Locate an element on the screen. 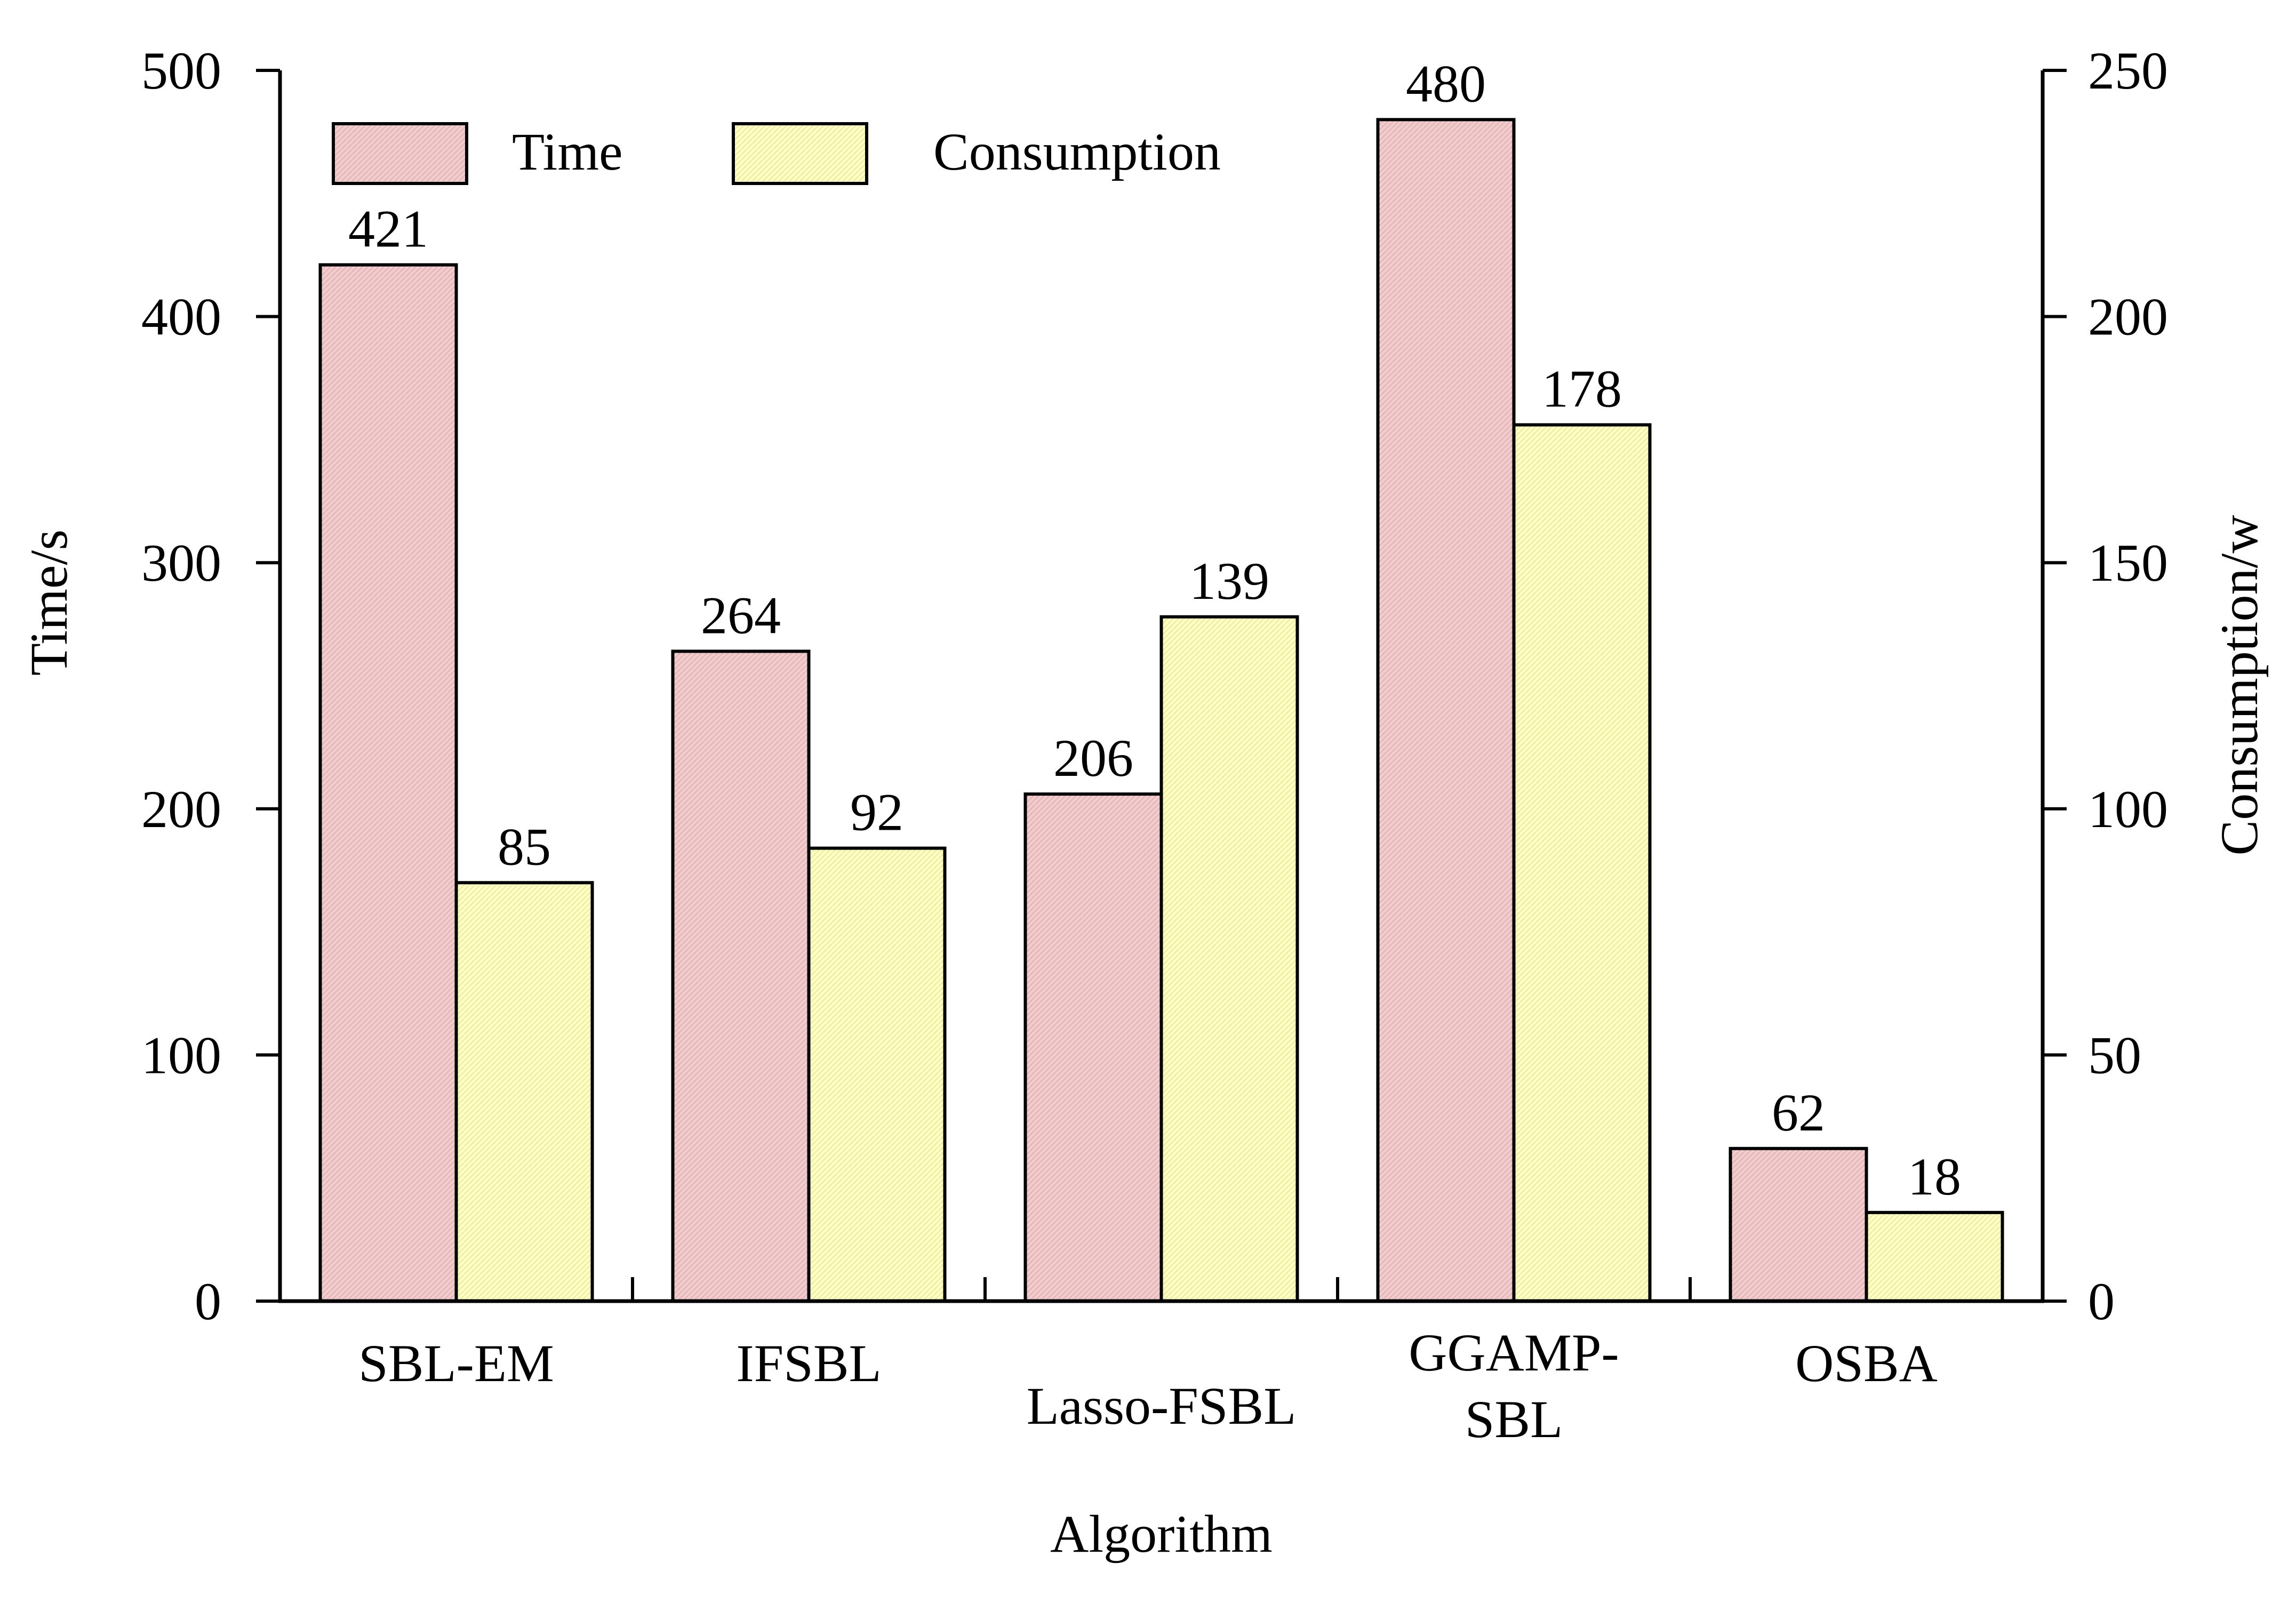 The width and height of the screenshot is (2296, 1612). category-label-3: Lasso-FSBL is located at coordinates (1162, 1405).